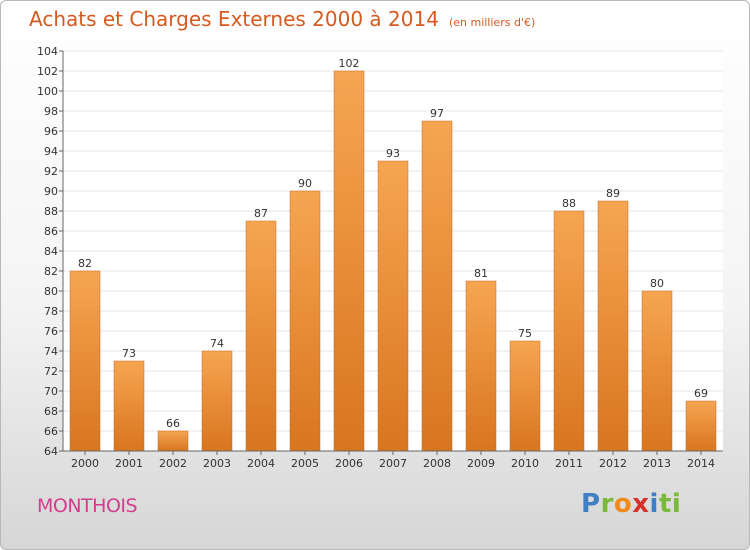 The width and height of the screenshot is (750, 550). Describe the element at coordinates (129, 463) in the screenshot. I see `x-tick-label: 2001` at that location.